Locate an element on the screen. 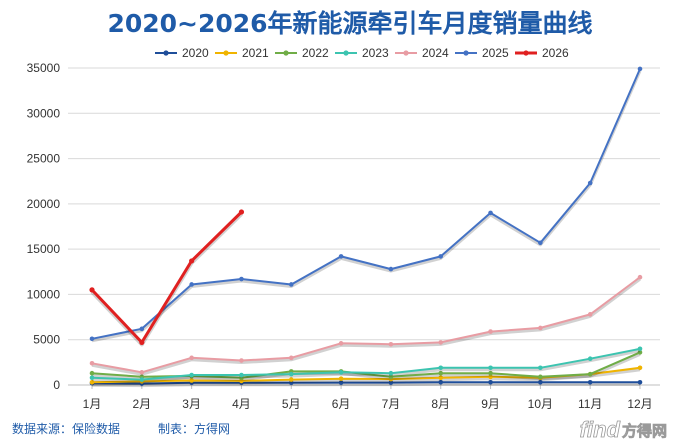  x-tick-label: 11月 is located at coordinates (590, 404).